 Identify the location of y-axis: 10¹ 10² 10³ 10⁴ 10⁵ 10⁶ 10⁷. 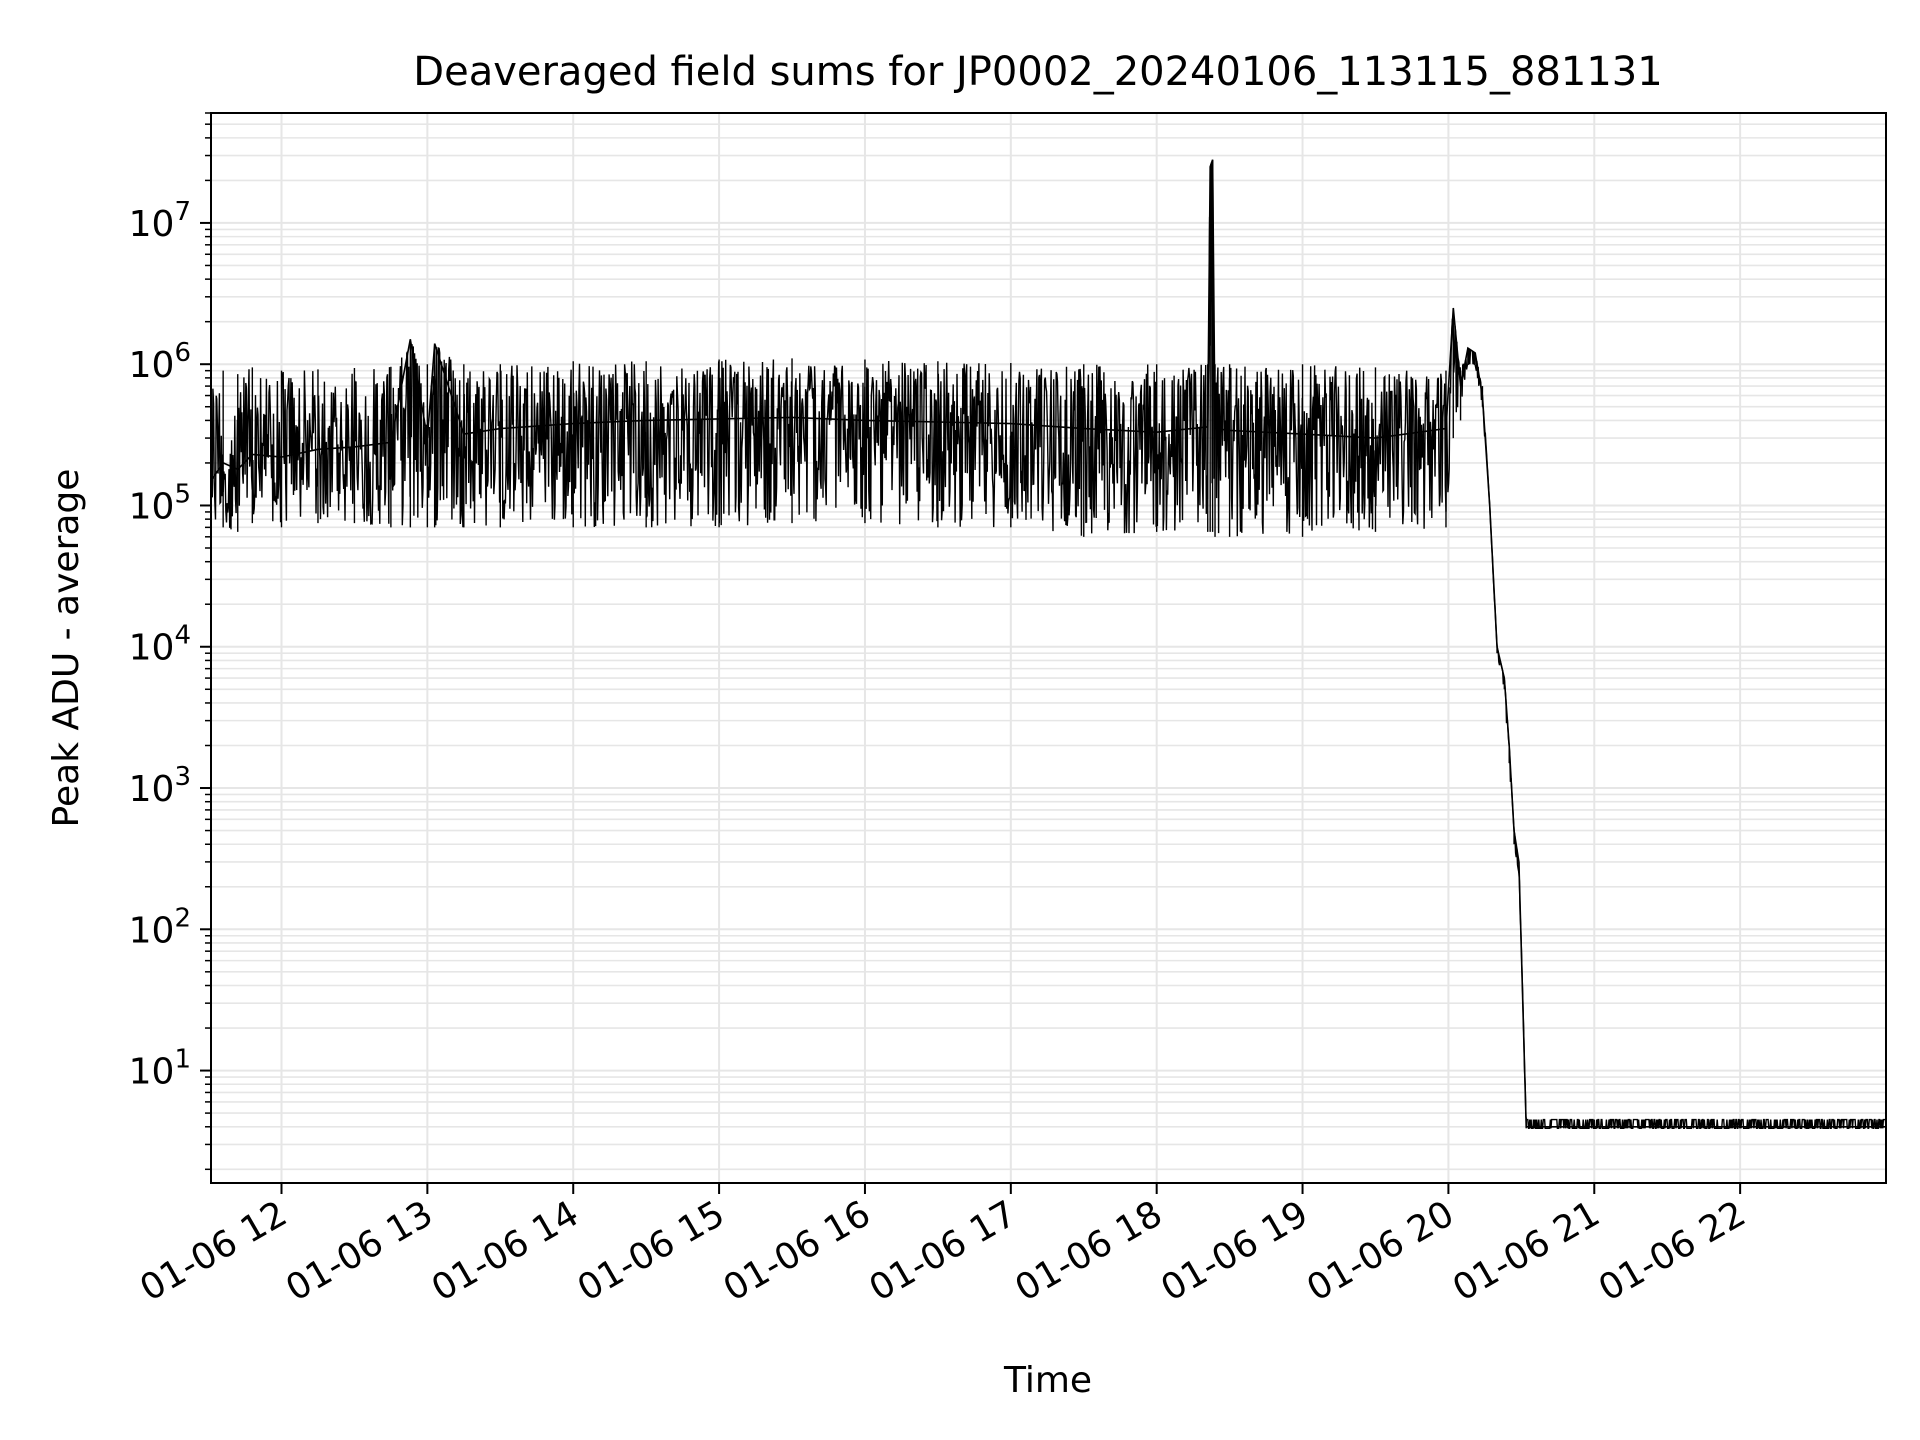
(170, 641).